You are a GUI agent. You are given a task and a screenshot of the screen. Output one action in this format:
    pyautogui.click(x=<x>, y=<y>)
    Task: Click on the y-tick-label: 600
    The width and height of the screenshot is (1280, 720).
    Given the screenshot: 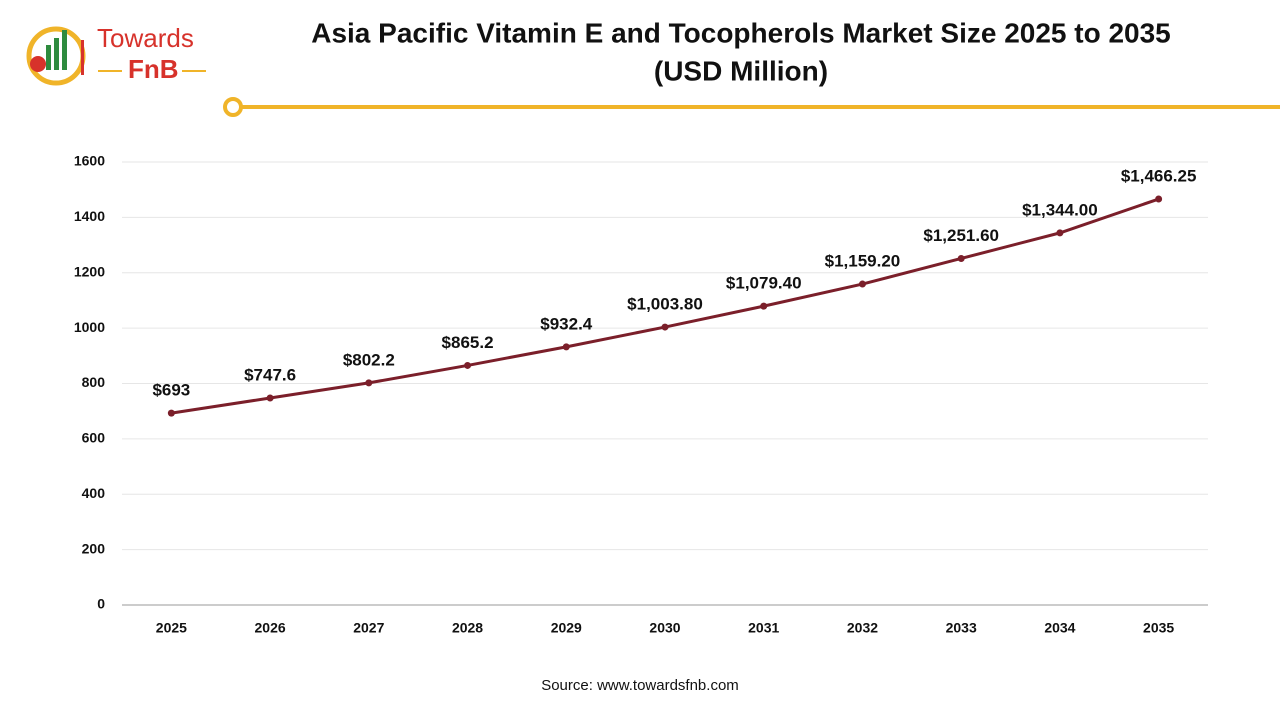 What is the action you would take?
    pyautogui.click(x=94, y=438)
    